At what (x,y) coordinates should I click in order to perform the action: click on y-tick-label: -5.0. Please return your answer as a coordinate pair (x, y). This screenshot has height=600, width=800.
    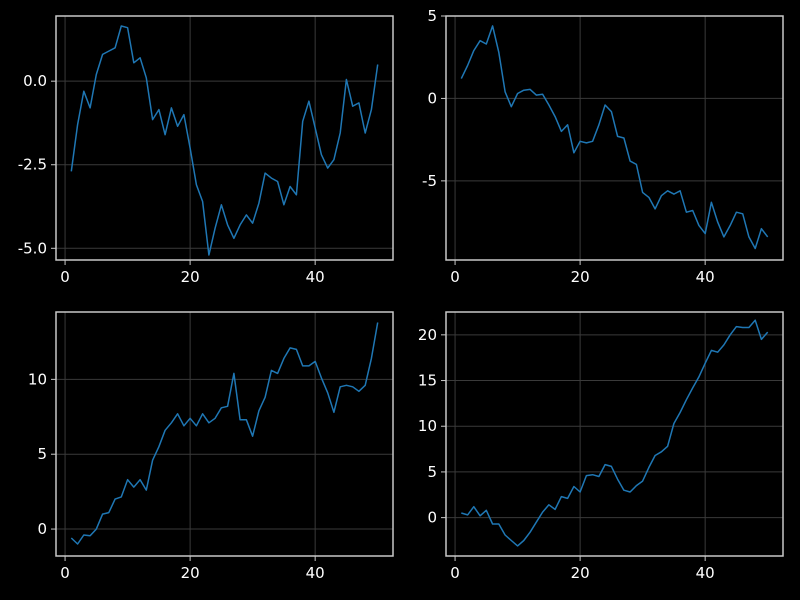
    Looking at the image, I should click on (32, 248).